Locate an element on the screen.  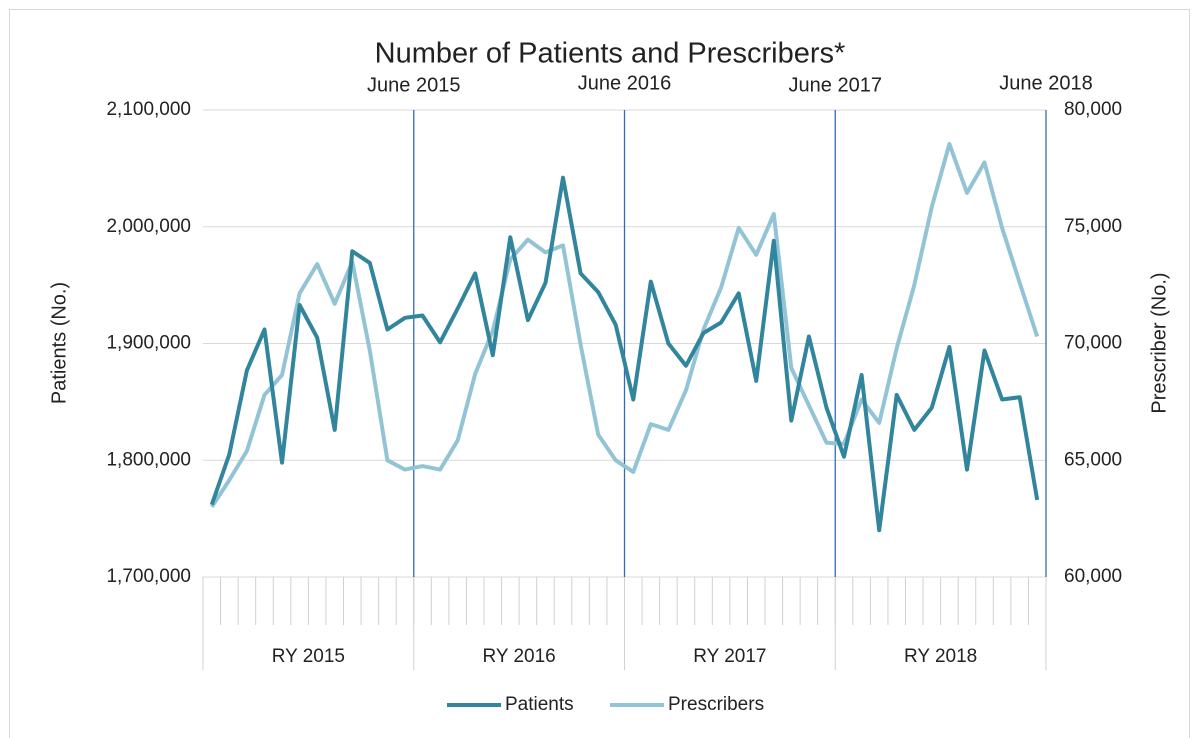
y2-axis-label: Prescriber (No.) is located at coordinates (1159, 342).